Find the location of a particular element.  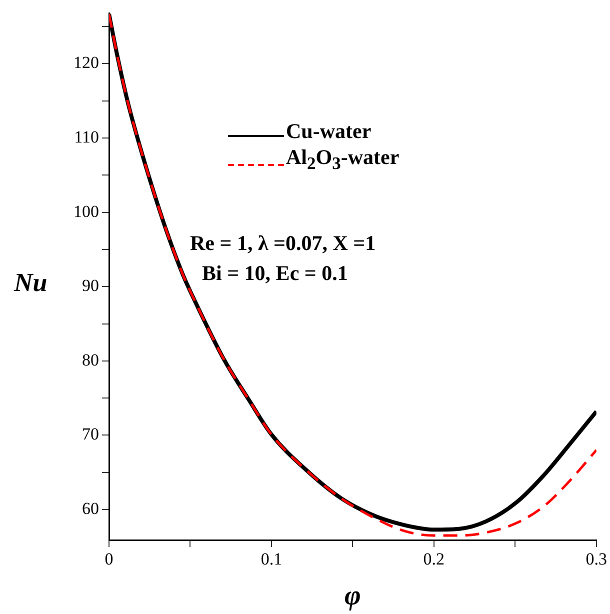

annotation: Re = 1, λ =0.07, X =1 is located at coordinates (283, 243).